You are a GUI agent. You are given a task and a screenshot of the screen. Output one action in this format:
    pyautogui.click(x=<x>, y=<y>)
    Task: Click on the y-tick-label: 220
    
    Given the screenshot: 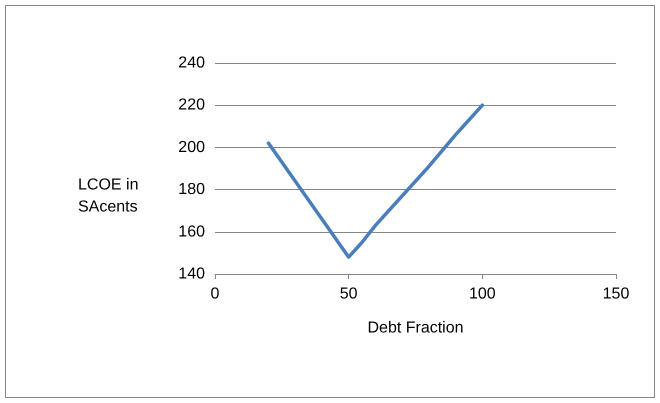 What is the action you would take?
    pyautogui.click(x=192, y=105)
    